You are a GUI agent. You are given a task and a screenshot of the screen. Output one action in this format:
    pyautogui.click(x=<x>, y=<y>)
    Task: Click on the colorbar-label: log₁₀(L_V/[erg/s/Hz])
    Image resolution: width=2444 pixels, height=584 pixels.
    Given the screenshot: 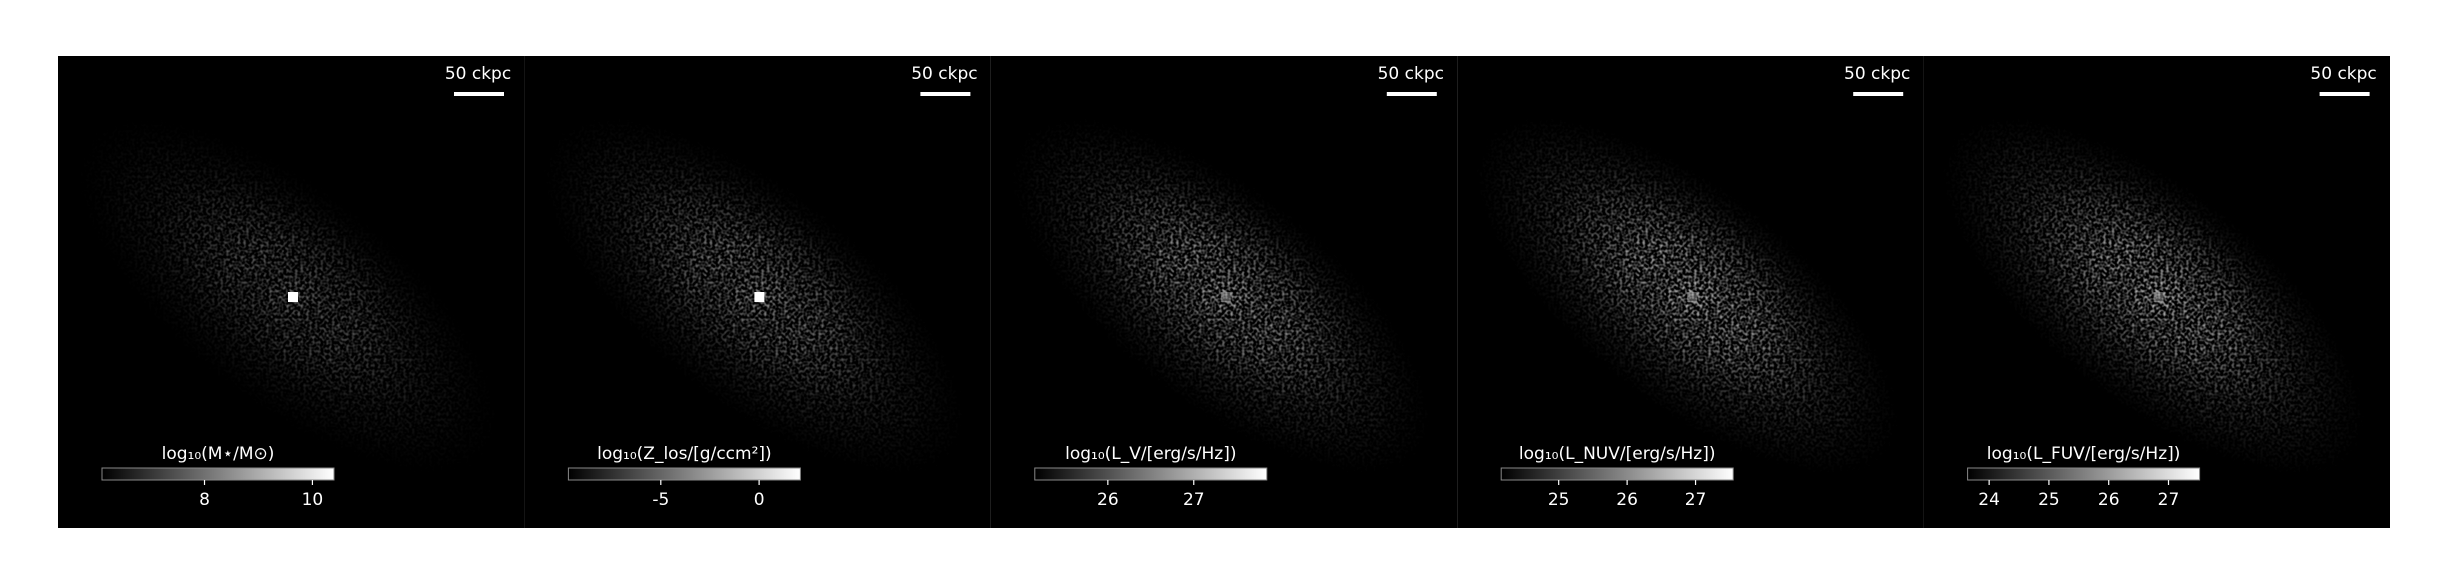 What is the action you would take?
    pyautogui.click(x=1150, y=454)
    